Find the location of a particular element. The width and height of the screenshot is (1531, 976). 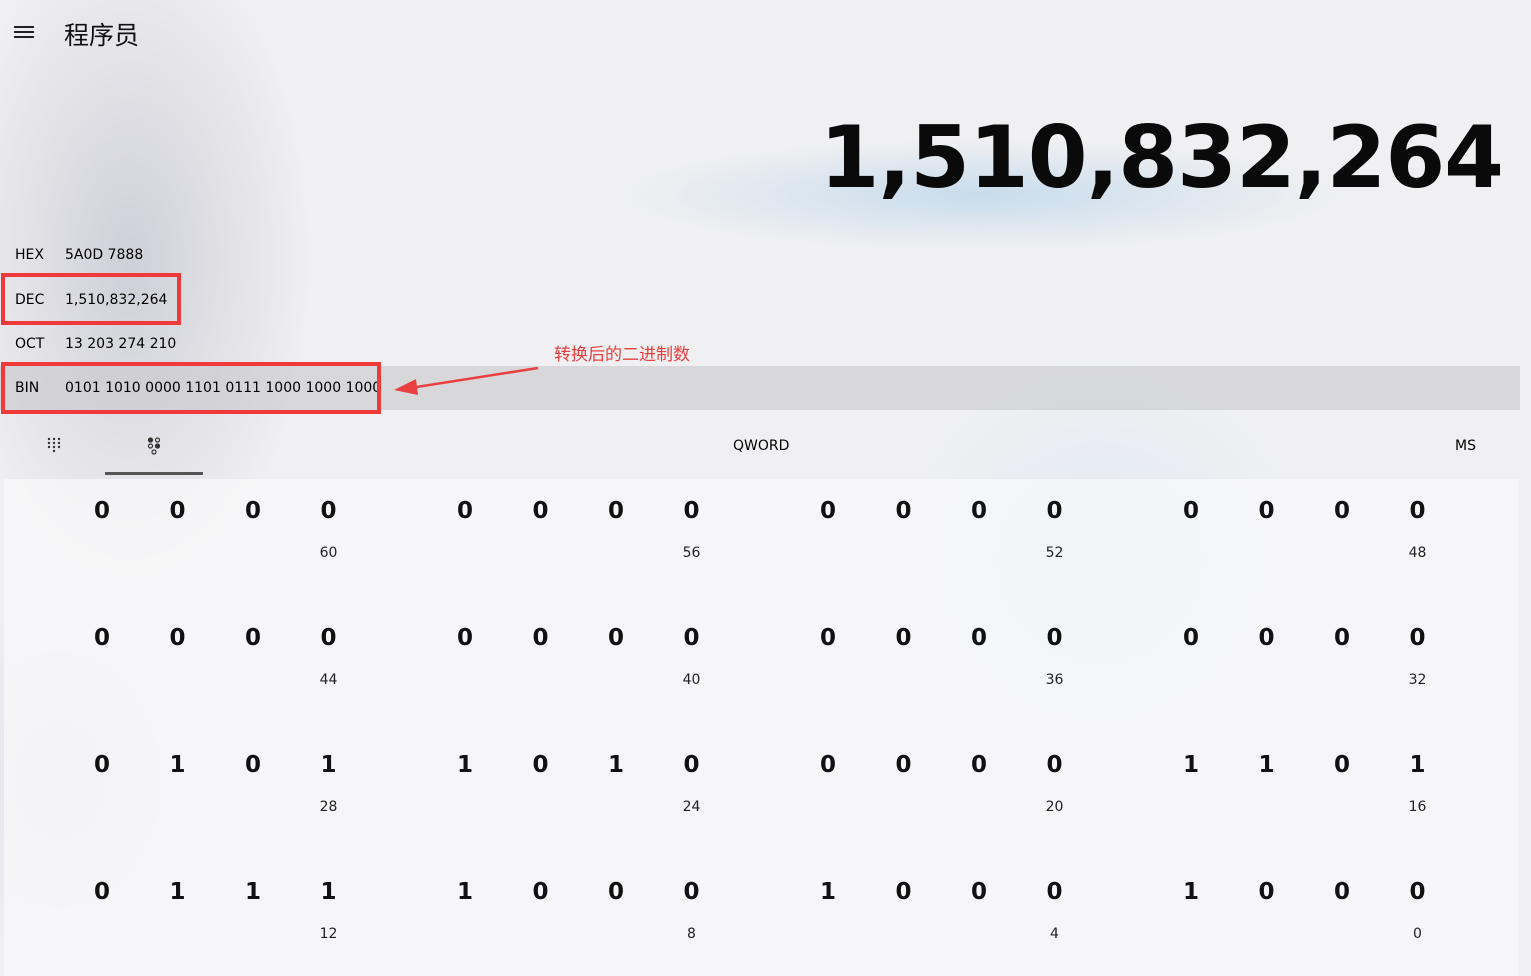

bit-position-label: 12 is located at coordinates (328, 934).